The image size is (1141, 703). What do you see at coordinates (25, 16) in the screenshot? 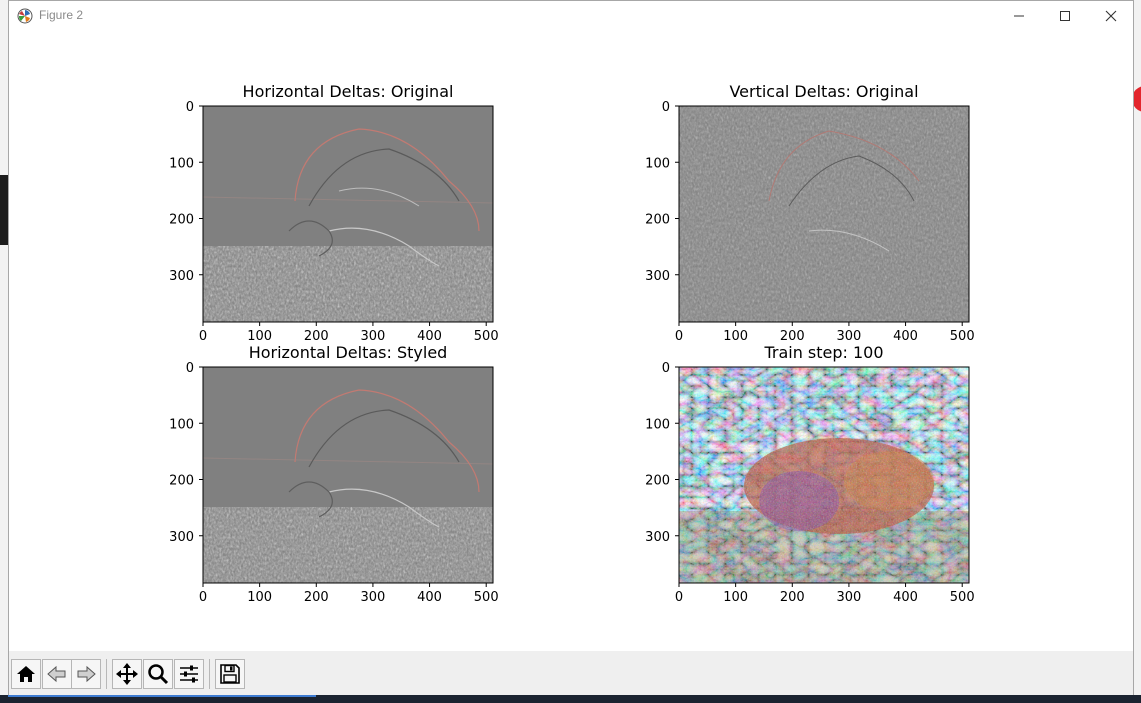
I see `matplotlib-icon` at bounding box center [25, 16].